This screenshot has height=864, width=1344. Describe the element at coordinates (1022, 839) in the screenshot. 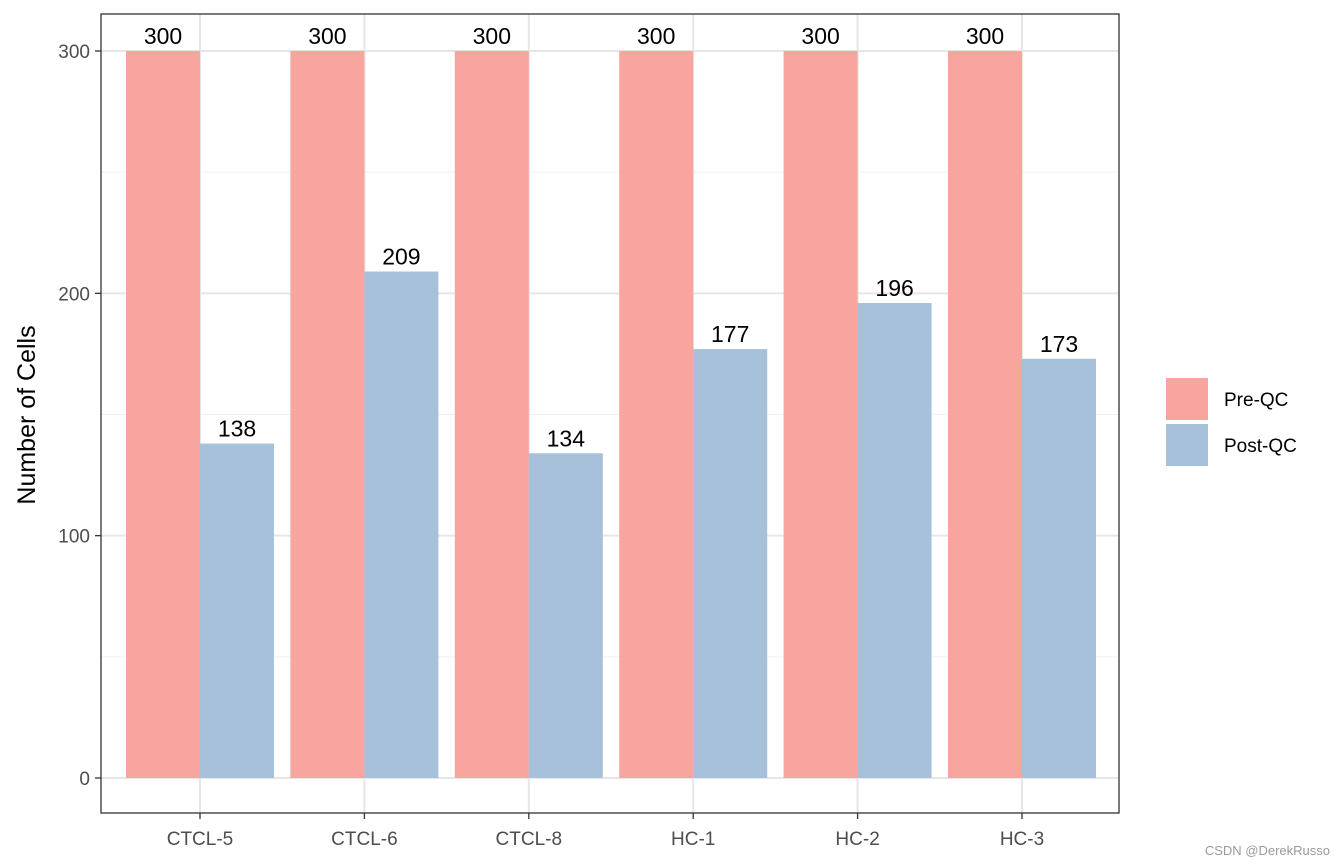

I see `x-tick-label: HC-3` at that location.